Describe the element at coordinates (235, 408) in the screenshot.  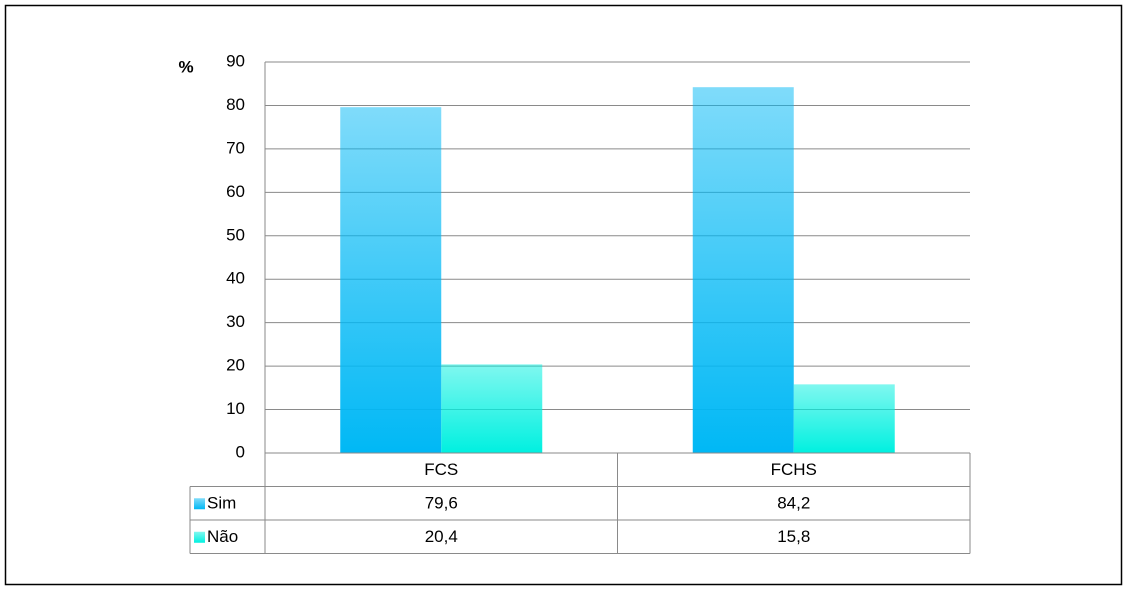
I see `y-tick-label: 10` at that location.